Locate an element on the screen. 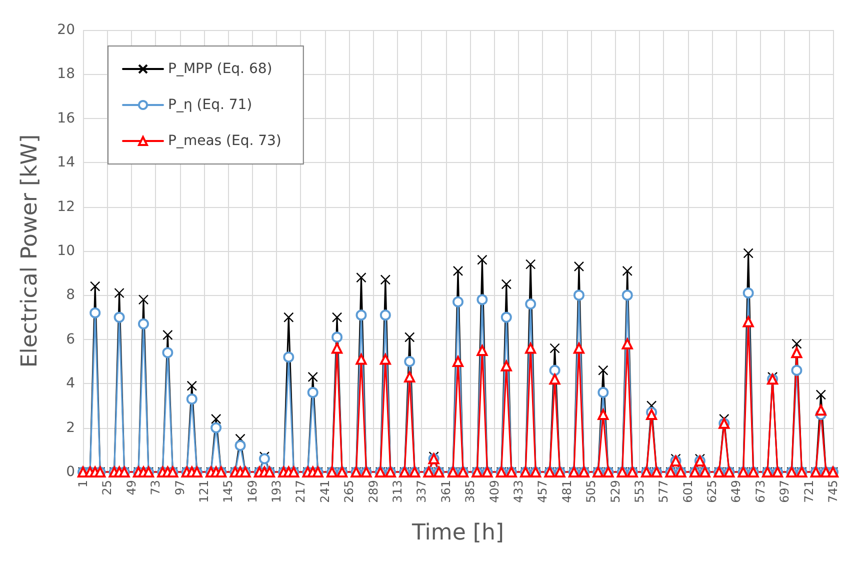 Image resolution: width=859 pixels, height=565 pixels. x-tick-label: 529 is located at coordinates (615, 491).